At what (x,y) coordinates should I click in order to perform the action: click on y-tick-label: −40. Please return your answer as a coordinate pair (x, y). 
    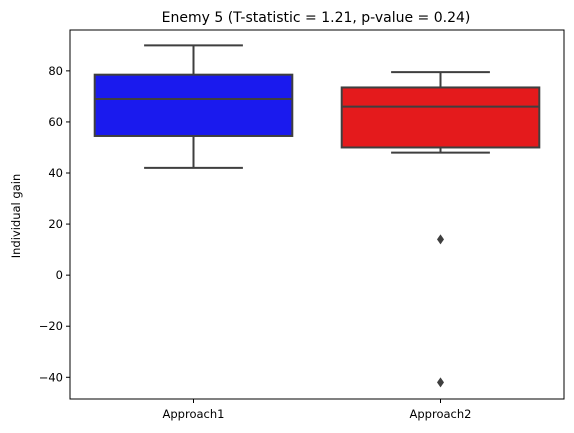
    Looking at the image, I should click on (51, 377).